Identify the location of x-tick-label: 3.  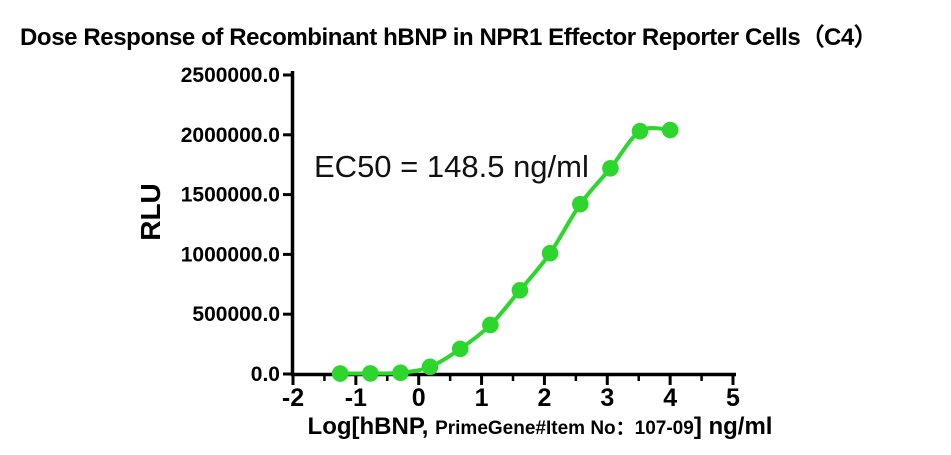
(607, 398).